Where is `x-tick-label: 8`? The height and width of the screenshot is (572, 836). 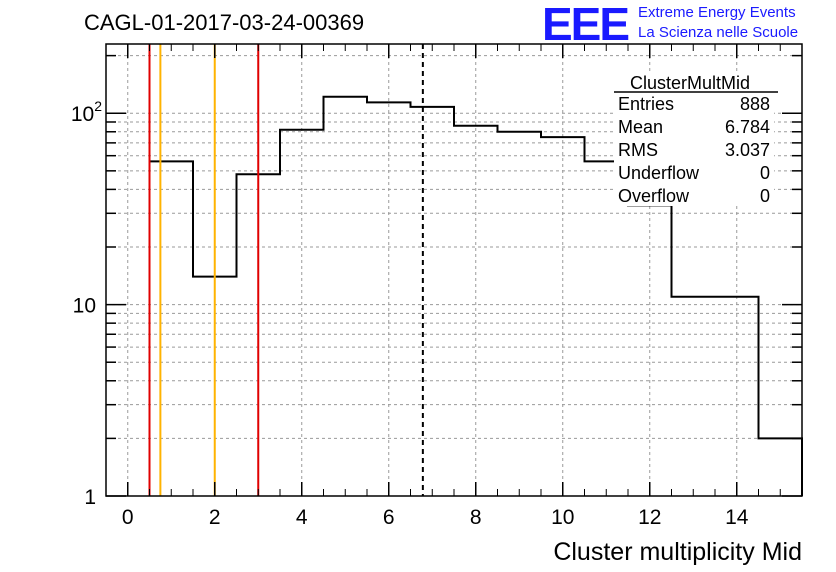 x-tick-label: 8 is located at coordinates (476, 517).